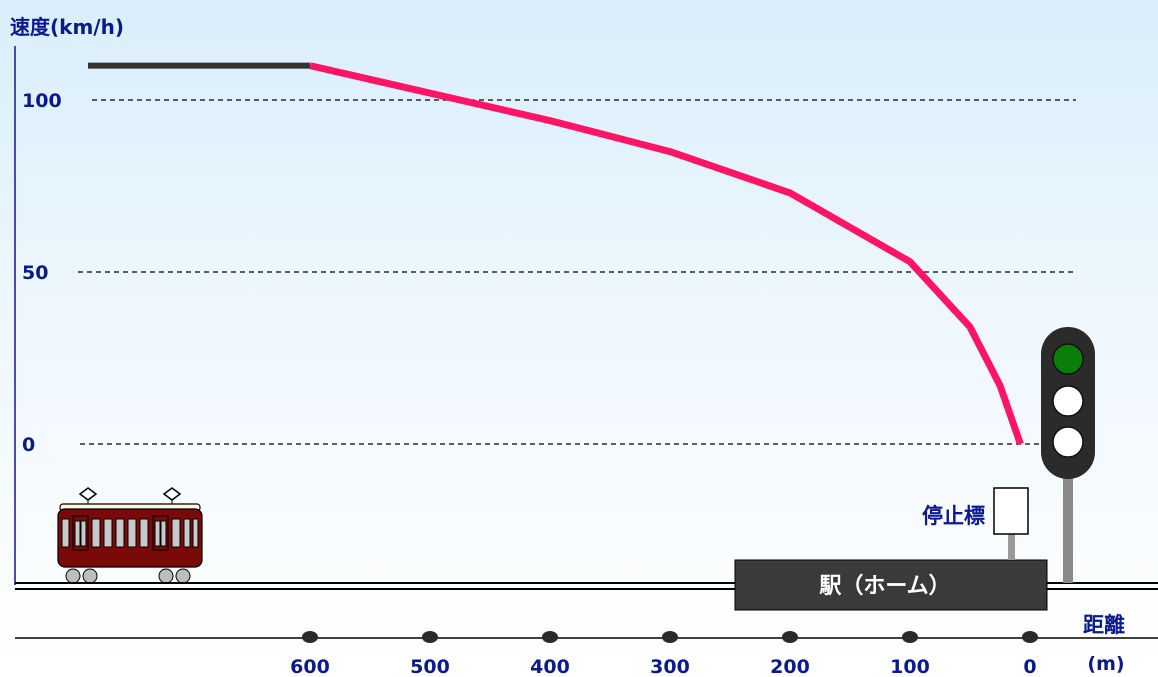 The height and width of the screenshot is (677, 1158). What do you see at coordinates (790, 666) in the screenshot?
I see `x-tick-label-200: 200` at bounding box center [790, 666].